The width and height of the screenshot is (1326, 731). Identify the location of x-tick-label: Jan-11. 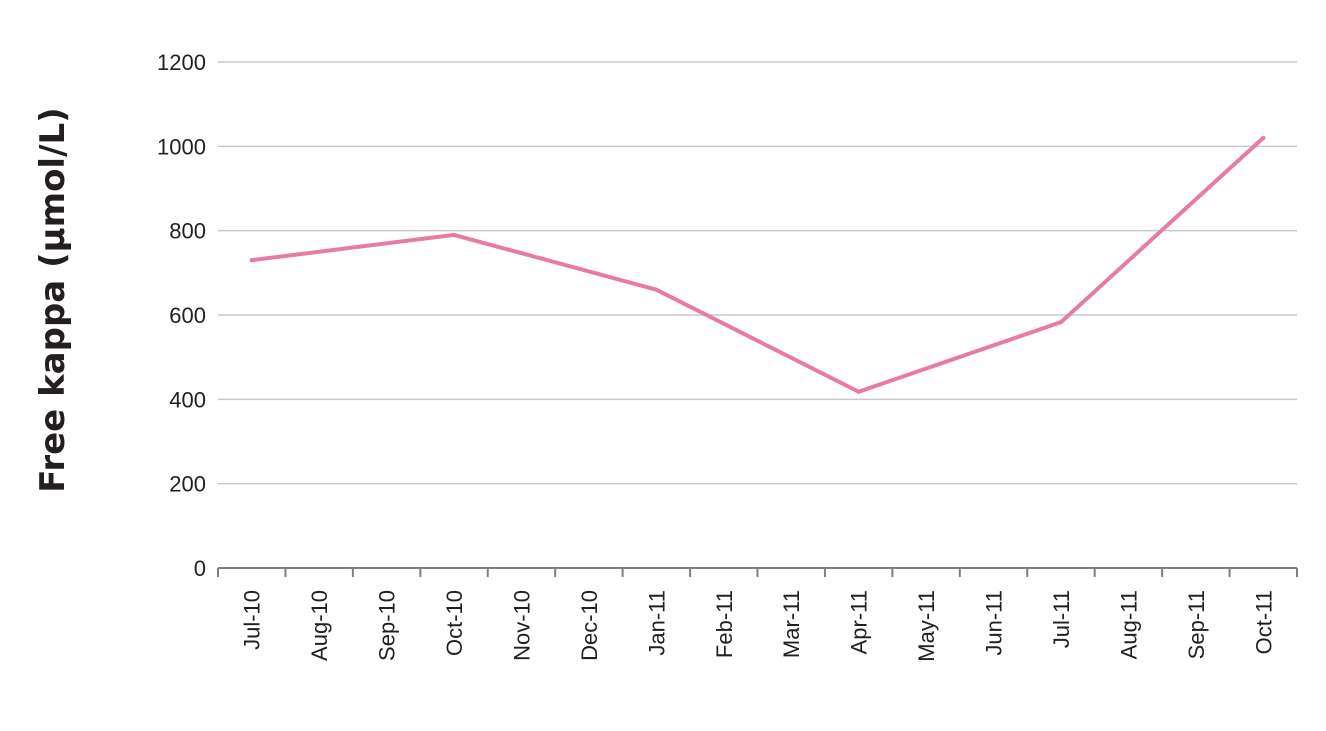
(656, 623).